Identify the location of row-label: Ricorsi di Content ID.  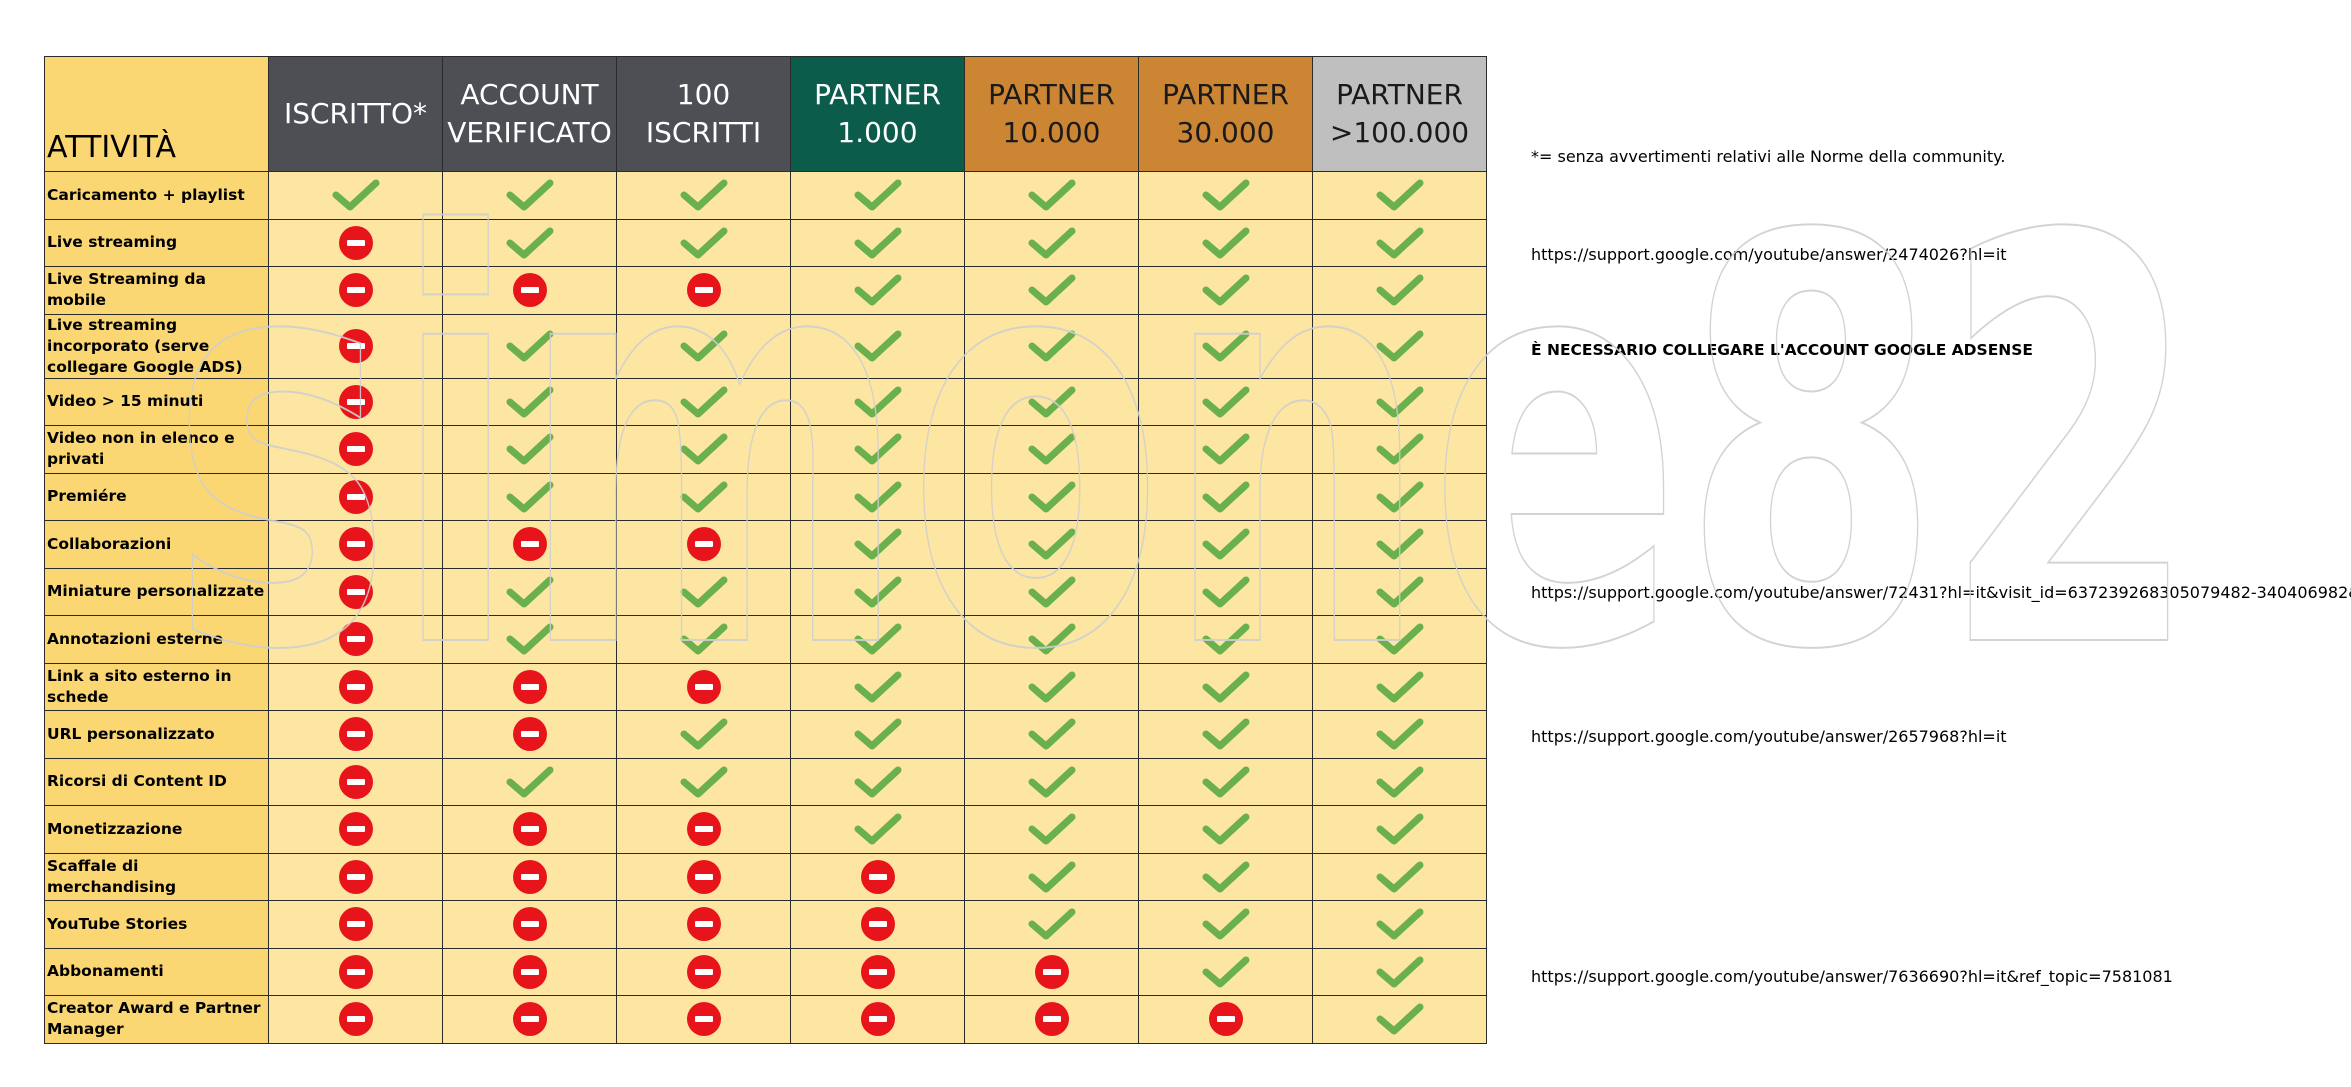
(156, 781).